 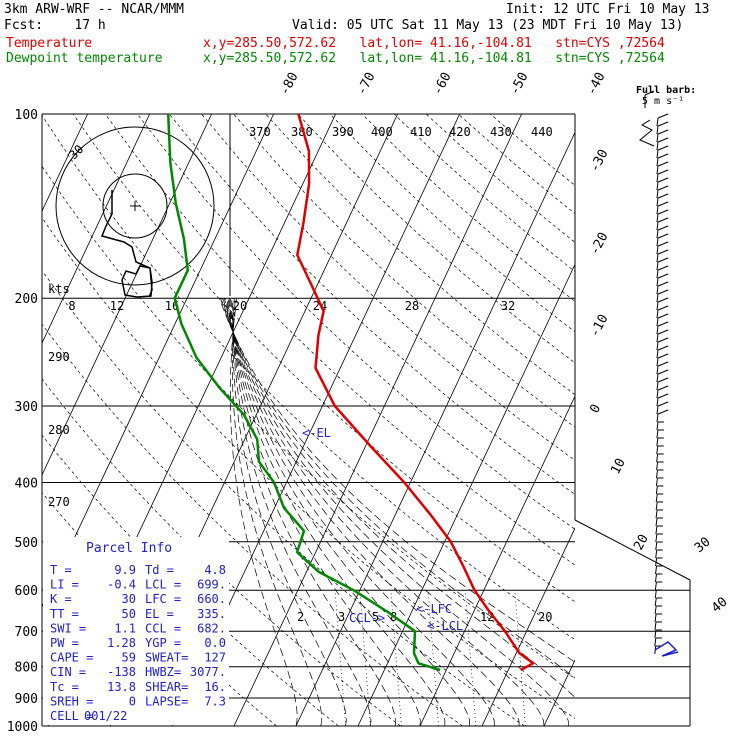 I want to click on pressure-label-100: 100, so click(x=26, y=115).